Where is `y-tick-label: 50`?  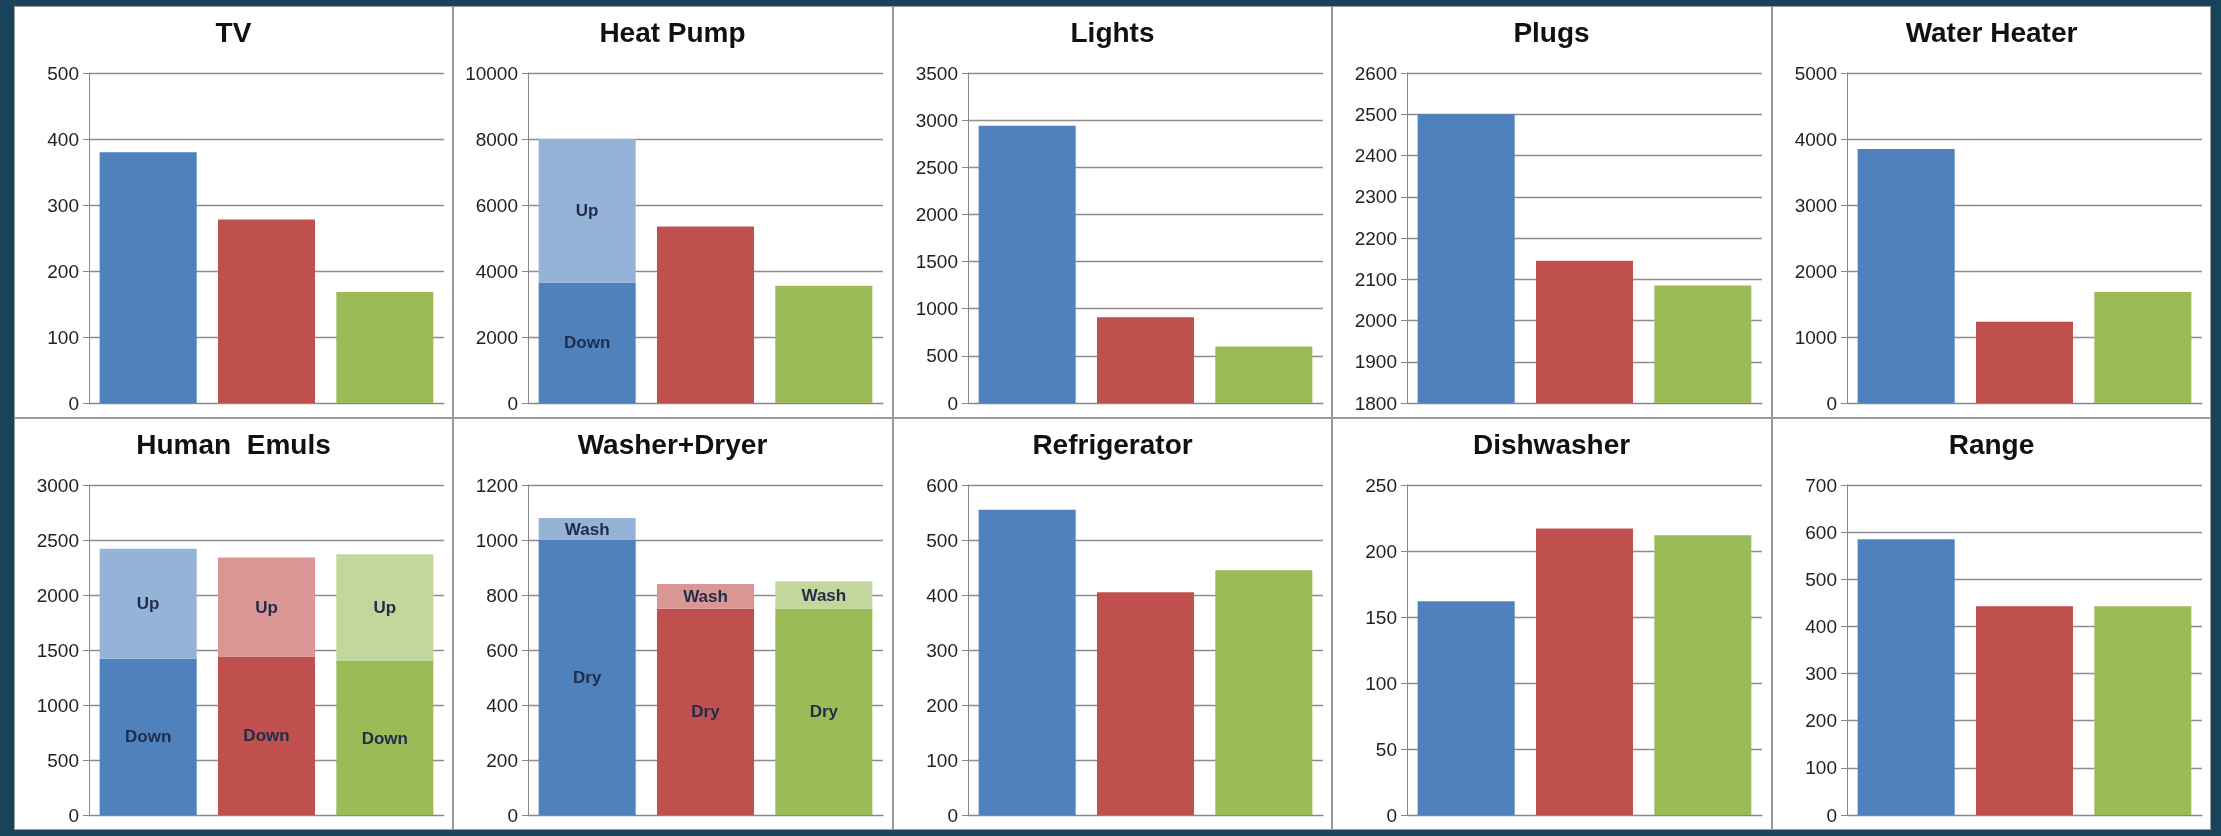 y-tick-label: 50 is located at coordinates (1387, 749).